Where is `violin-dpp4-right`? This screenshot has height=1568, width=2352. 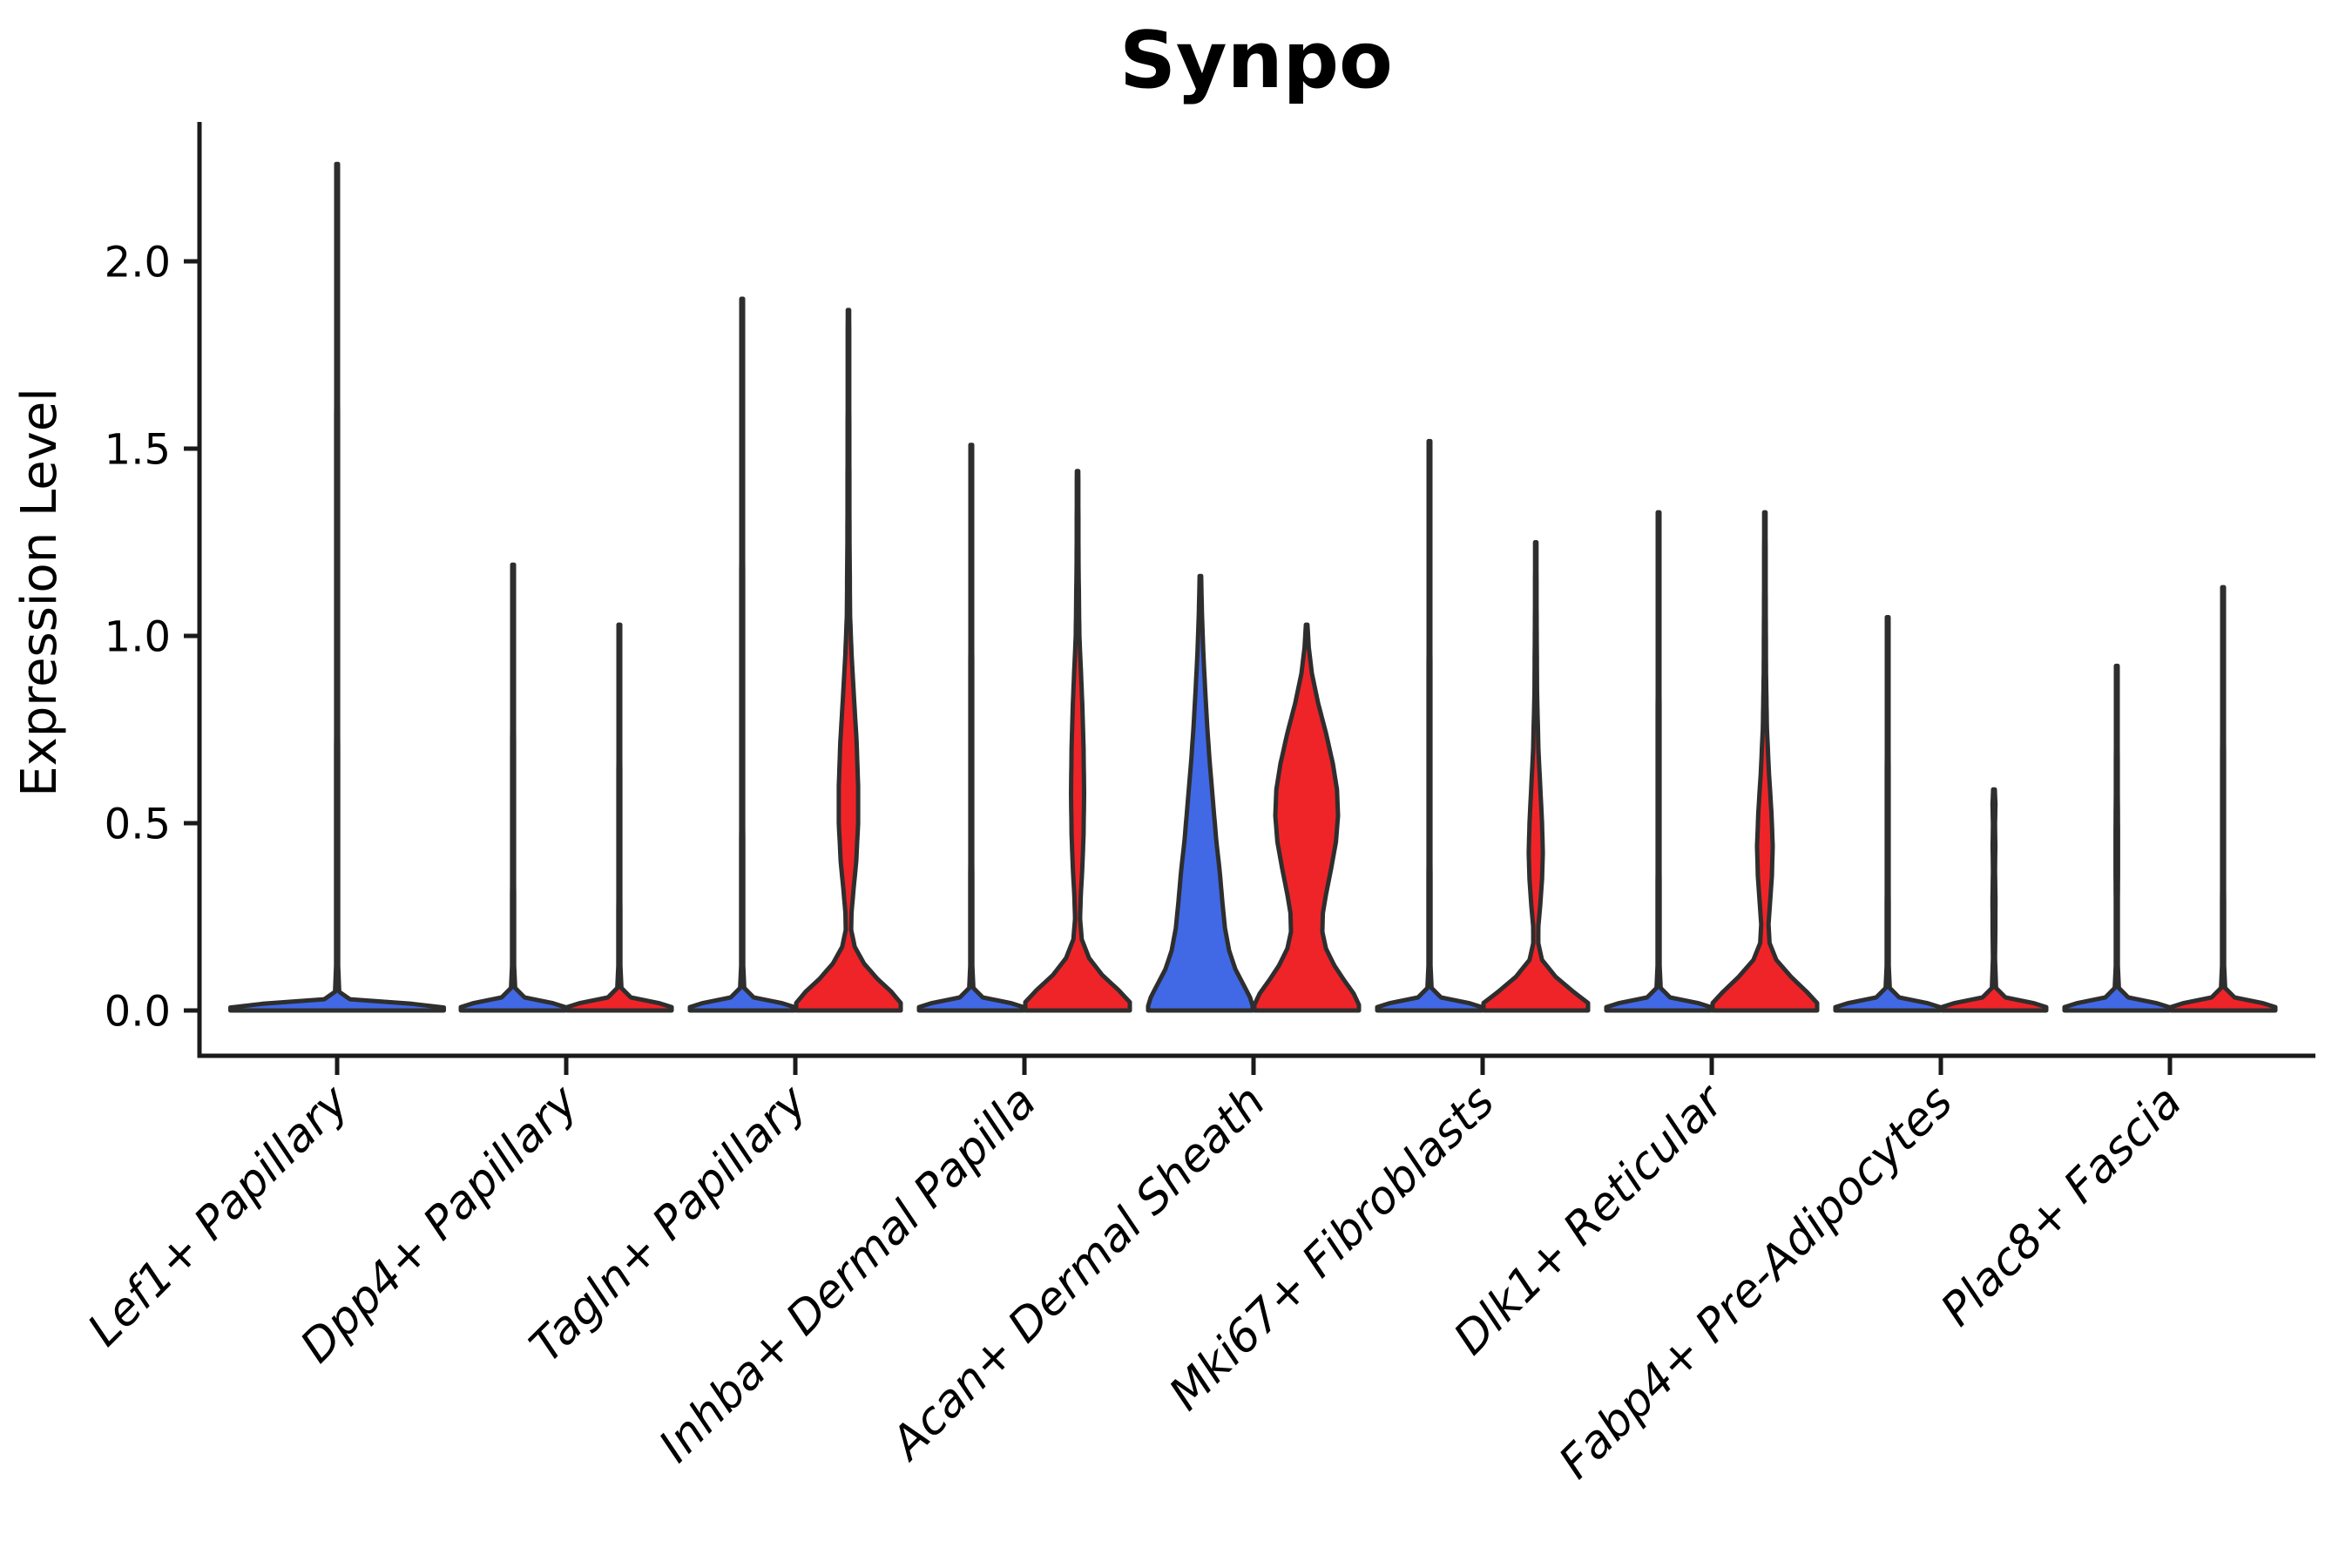 violin-dpp4-right is located at coordinates (619, 817).